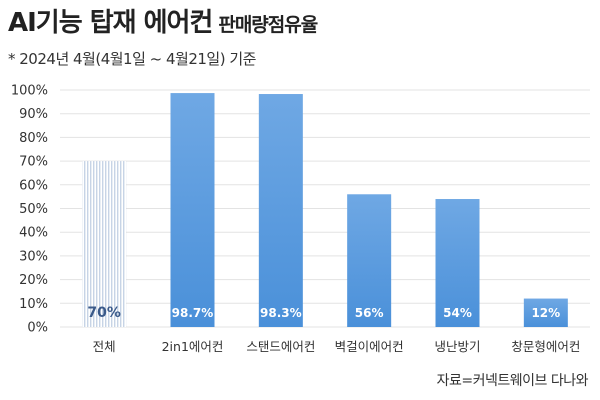 Image resolution: width=600 pixels, height=400 pixels. I want to click on chart-title: AI기능 탑재 에어컨 판매량점유율, so click(163, 20).